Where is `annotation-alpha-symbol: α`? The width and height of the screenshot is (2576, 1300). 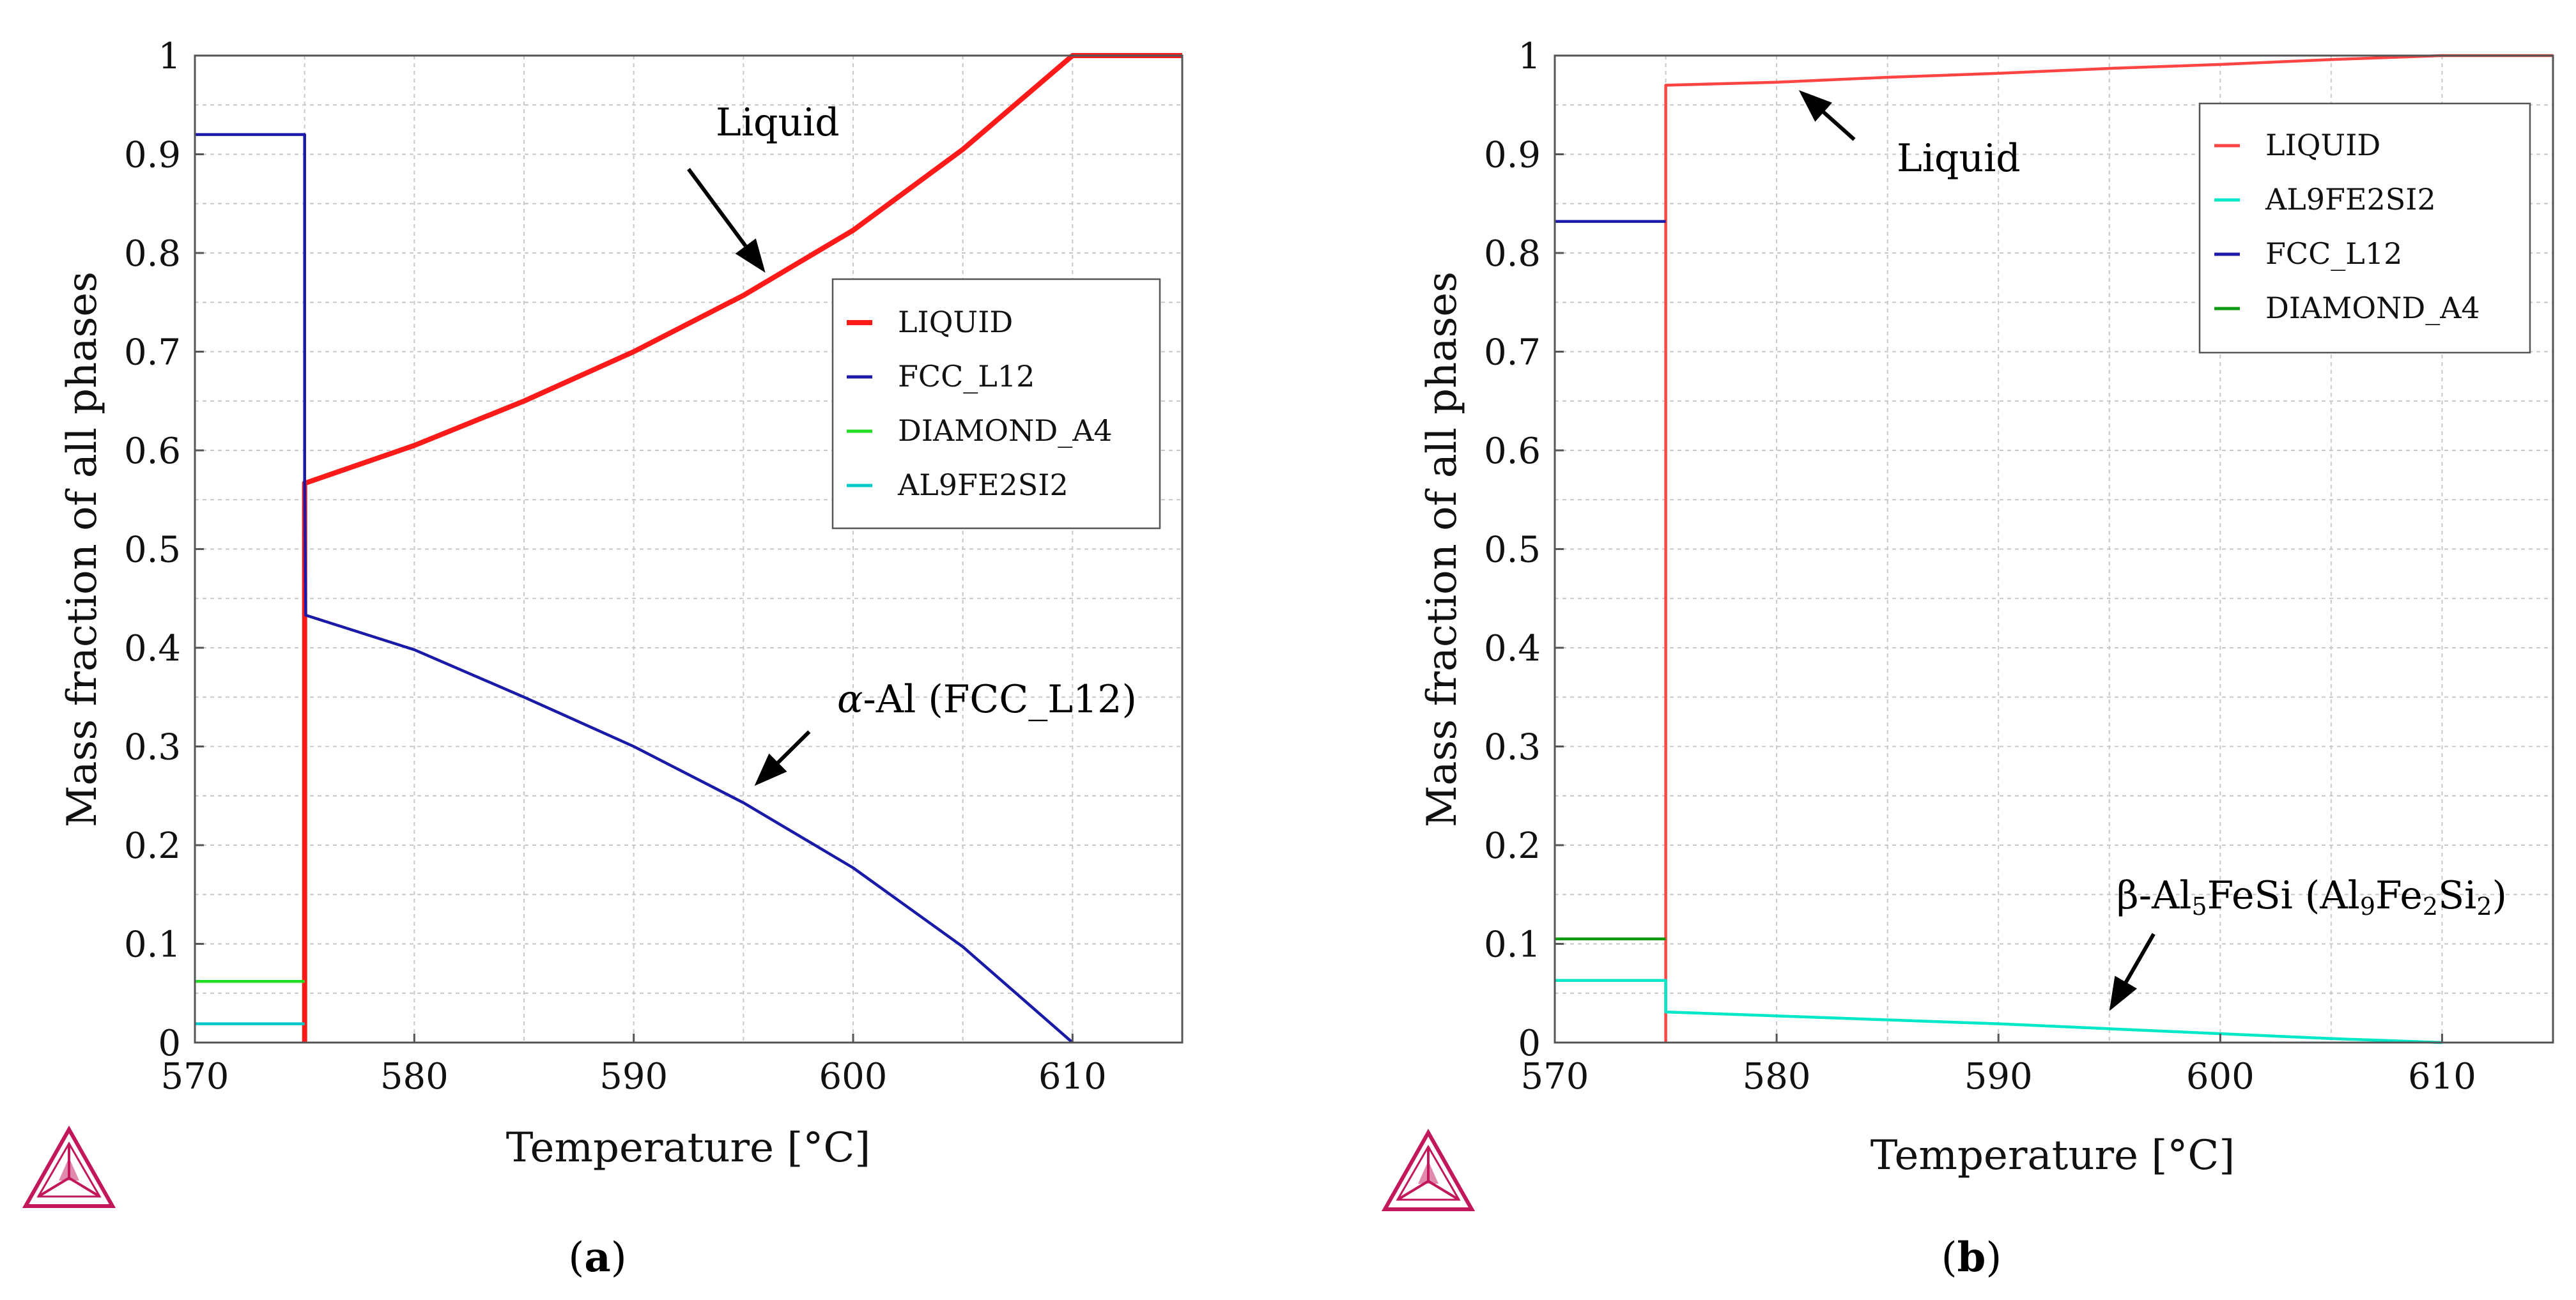
annotation-alpha-symbol: α is located at coordinates (850, 699).